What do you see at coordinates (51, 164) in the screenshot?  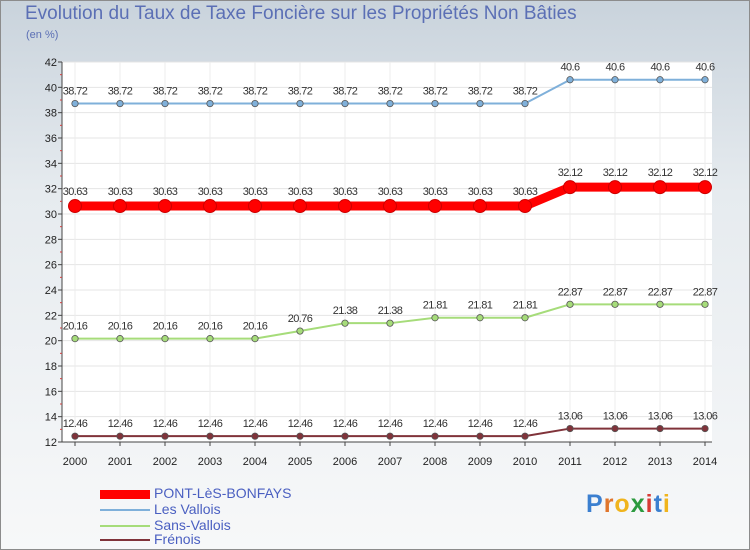 I see `y-tick-label: 34` at bounding box center [51, 164].